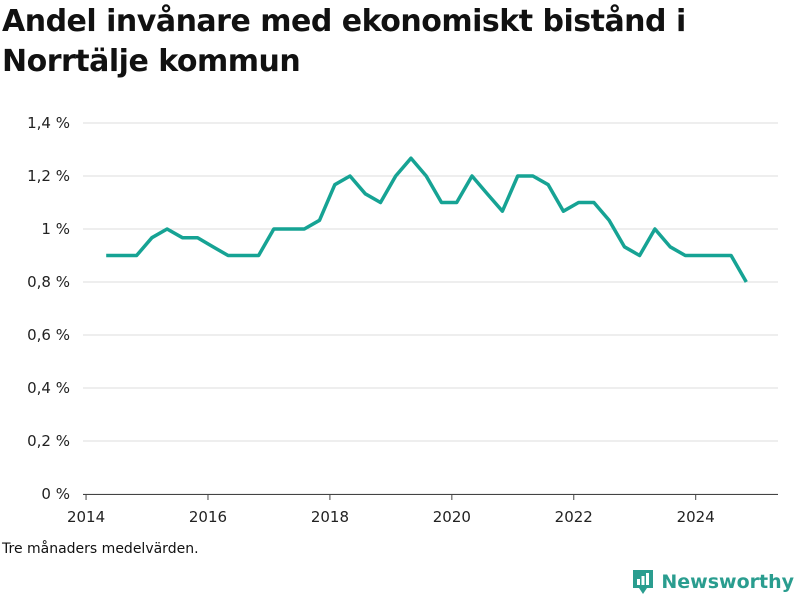 The image size is (800, 600). What do you see at coordinates (452, 517) in the screenshot?
I see `x-tick-label: 2020` at bounding box center [452, 517].